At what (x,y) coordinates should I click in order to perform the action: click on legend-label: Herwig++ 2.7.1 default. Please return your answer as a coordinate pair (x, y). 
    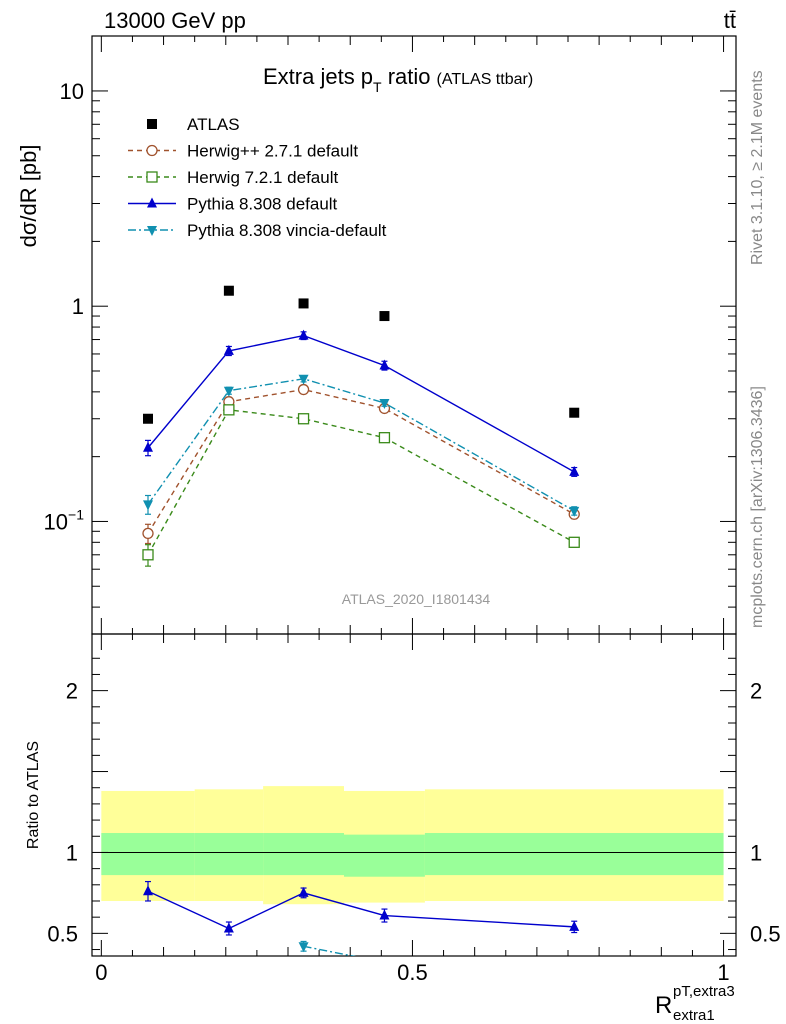
    Looking at the image, I should click on (272, 151).